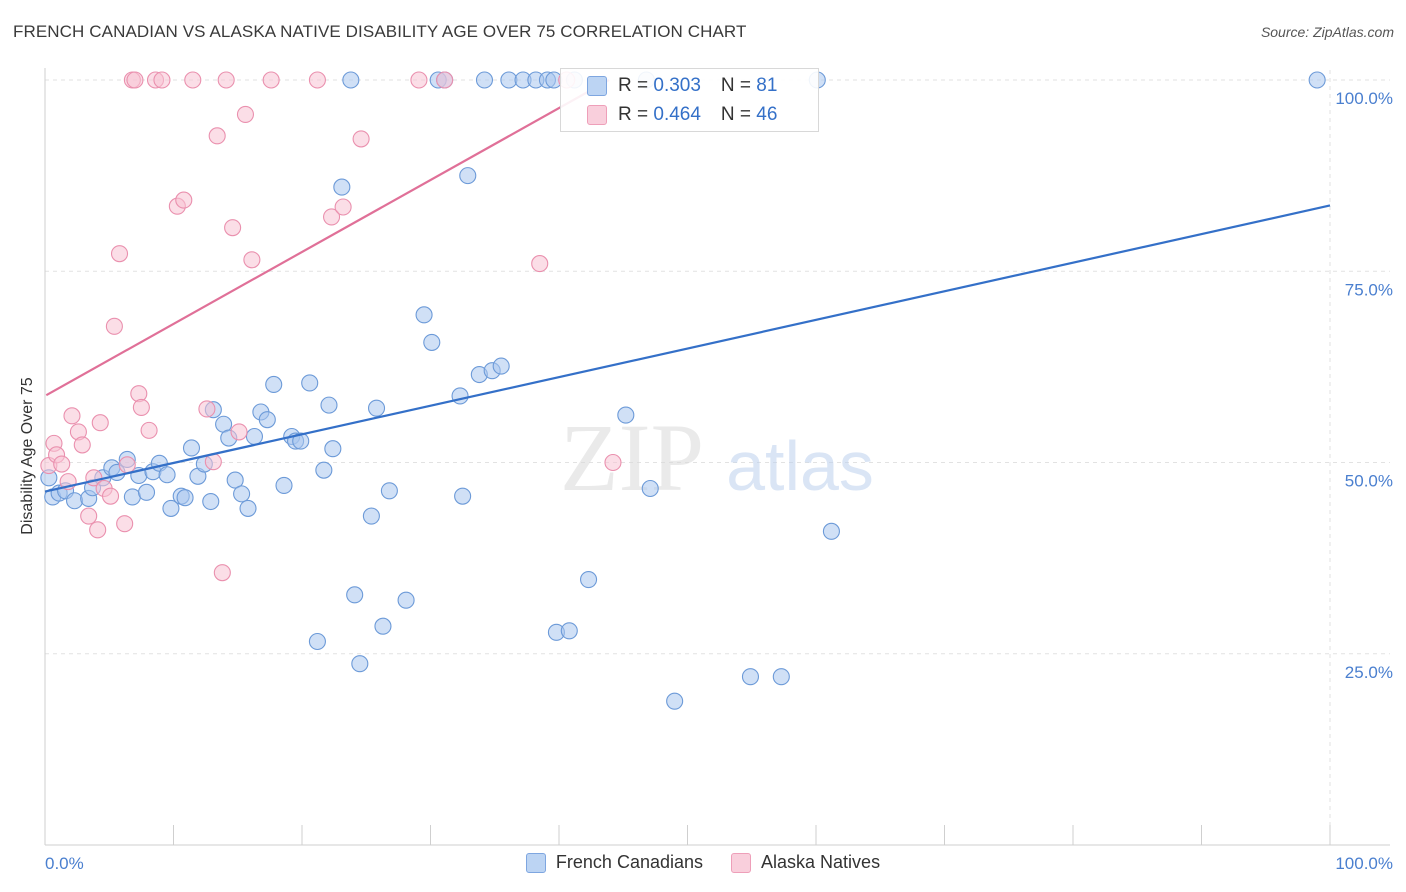 Image resolution: width=1406 pixels, height=892 pixels. I want to click on legend-row-alaska-natives: R = 0.464 N = 46, so click(669, 115).